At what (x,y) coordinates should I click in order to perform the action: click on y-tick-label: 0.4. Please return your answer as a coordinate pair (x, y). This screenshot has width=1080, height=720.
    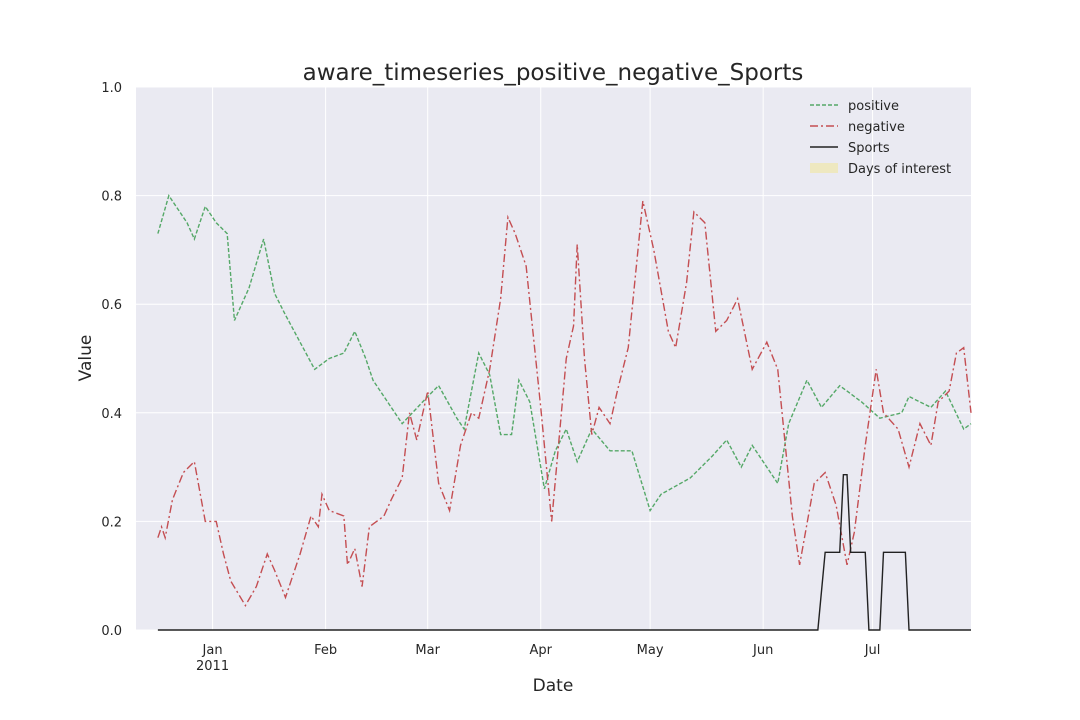
    Looking at the image, I should click on (111, 414).